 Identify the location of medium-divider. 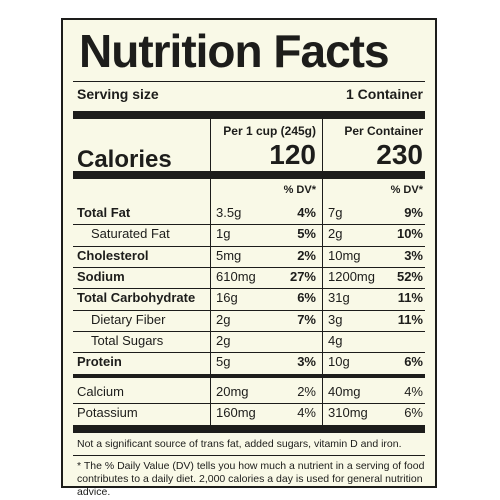
(249, 376).